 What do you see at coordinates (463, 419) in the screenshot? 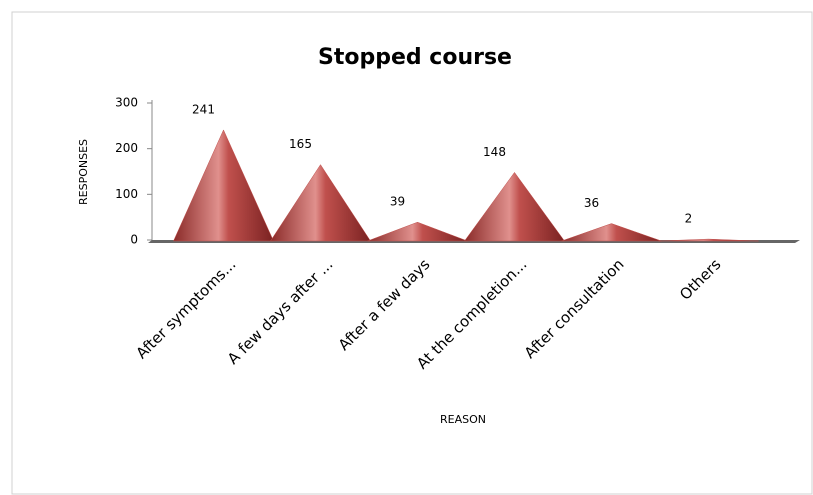
I see `x-axis-title: REASON` at bounding box center [463, 419].